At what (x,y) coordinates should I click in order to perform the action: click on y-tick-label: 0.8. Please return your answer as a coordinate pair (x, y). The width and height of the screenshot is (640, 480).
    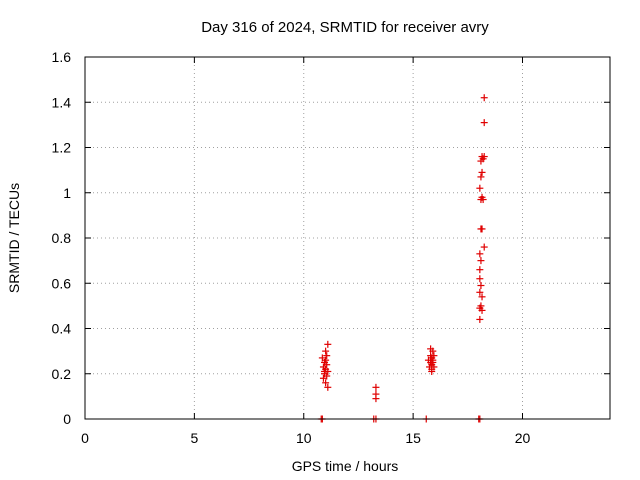
    Looking at the image, I should click on (62, 238).